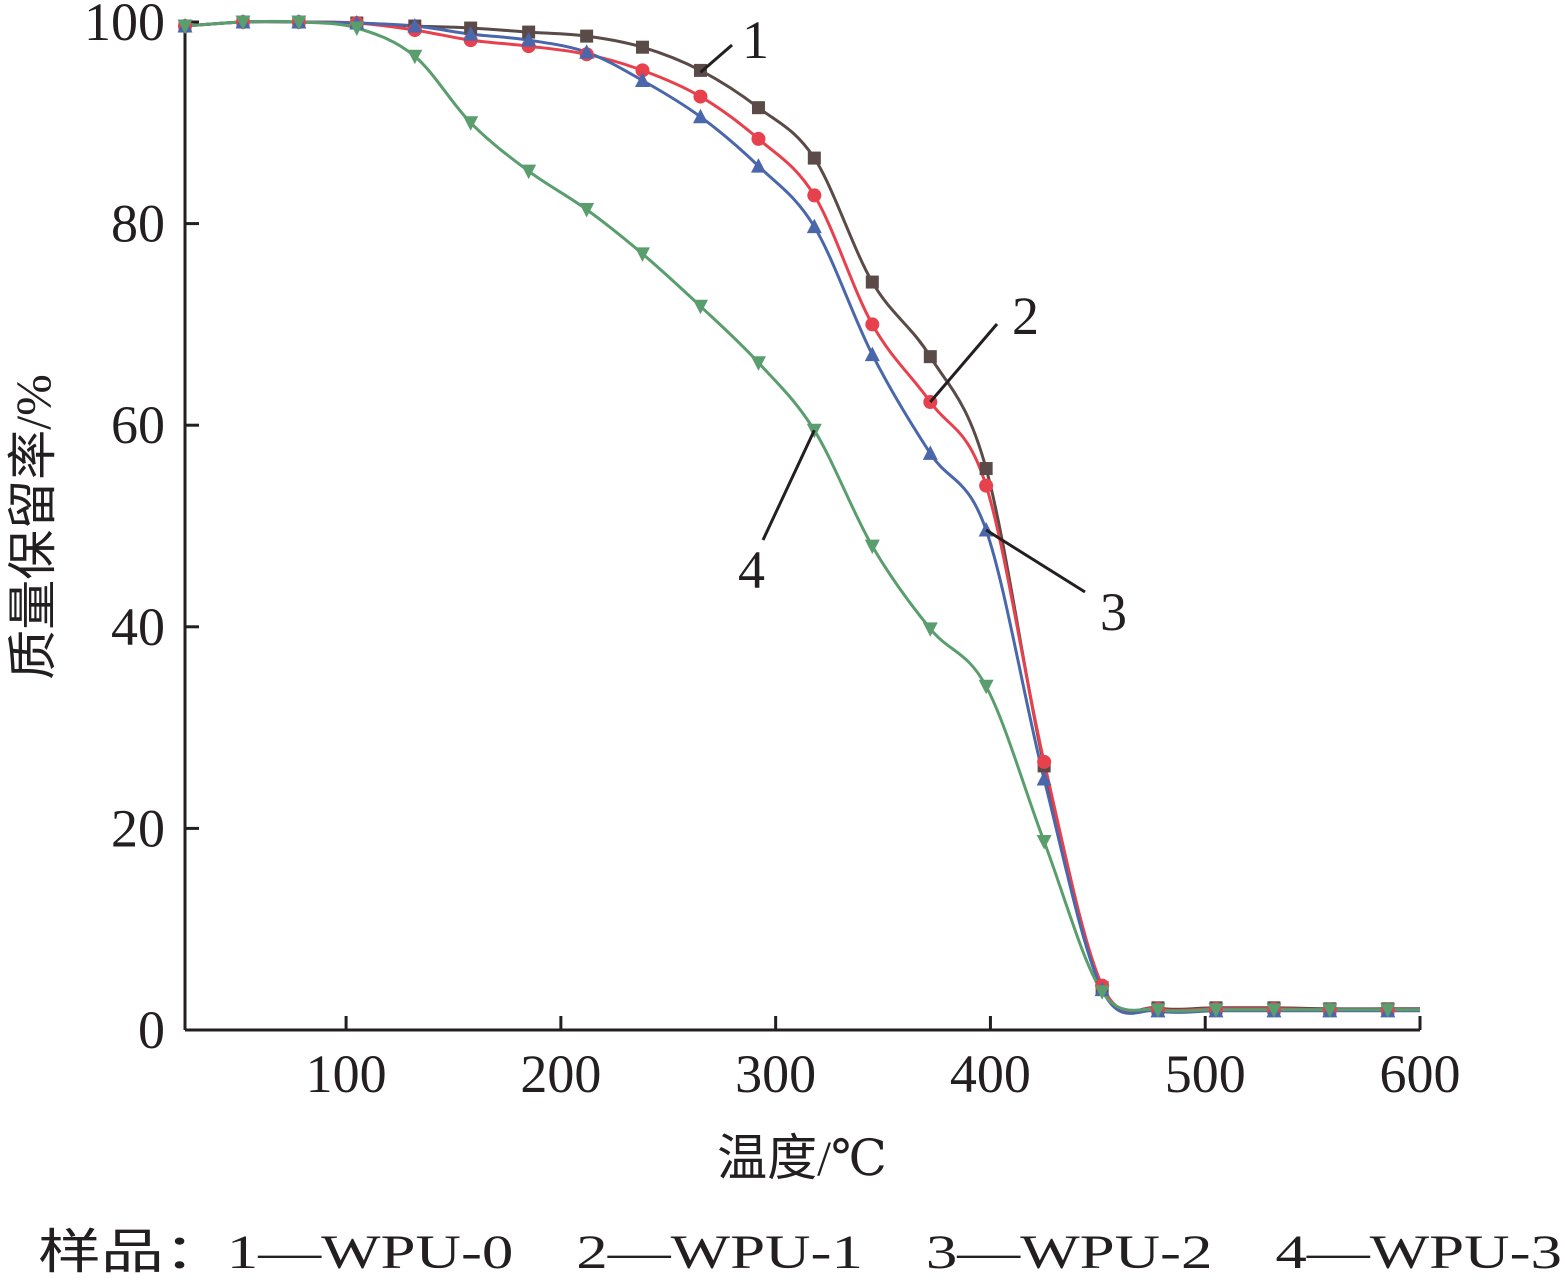 The width and height of the screenshot is (1565, 1287). I want to click on x-tick-label-500: 500, so click(1205, 1074).